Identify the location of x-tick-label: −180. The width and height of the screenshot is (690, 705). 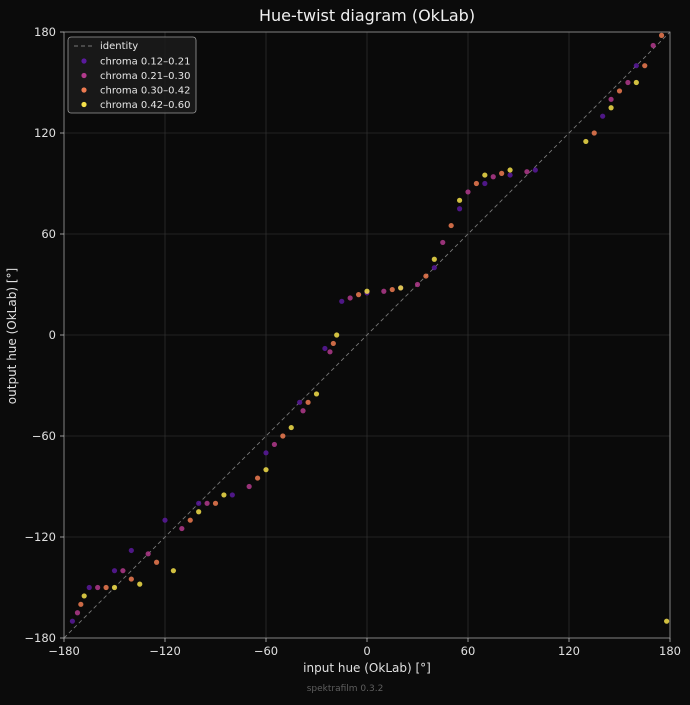
(64, 651).